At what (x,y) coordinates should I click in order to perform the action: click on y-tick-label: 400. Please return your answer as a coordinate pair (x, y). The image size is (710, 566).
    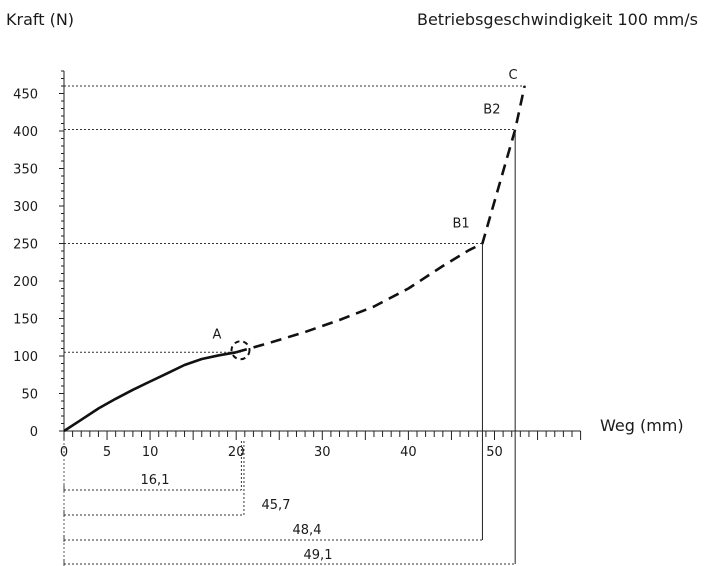
    Looking at the image, I should click on (25, 132).